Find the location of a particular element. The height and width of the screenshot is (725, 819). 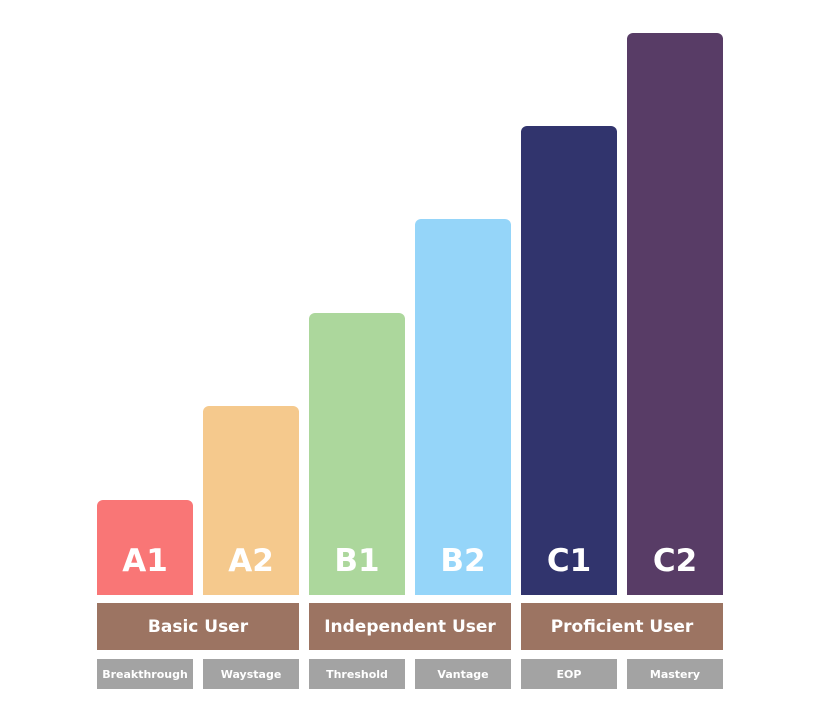

level-bar: B1 is located at coordinates (357, 454).